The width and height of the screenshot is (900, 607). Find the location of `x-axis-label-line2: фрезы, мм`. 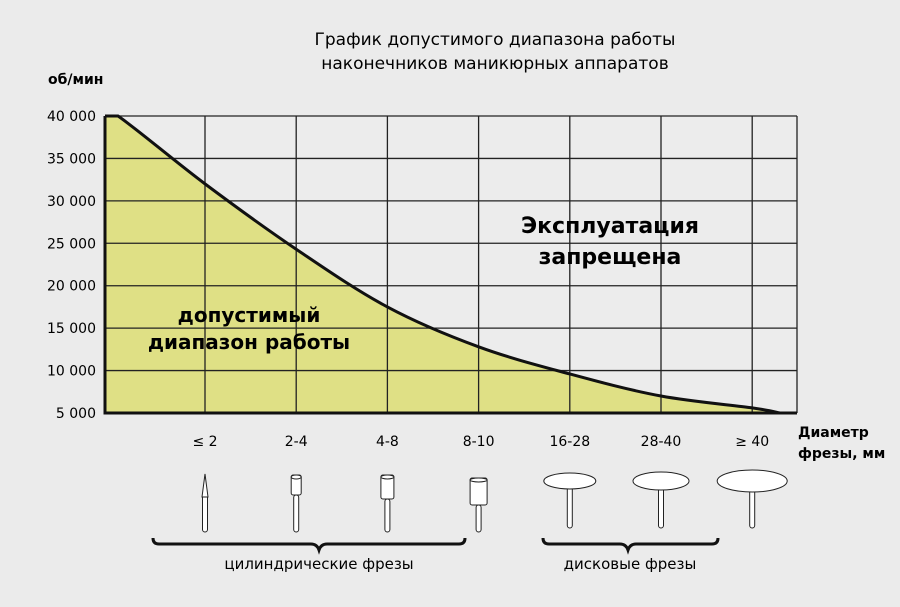

x-axis-label-line2: фрезы, мм is located at coordinates (841, 454).